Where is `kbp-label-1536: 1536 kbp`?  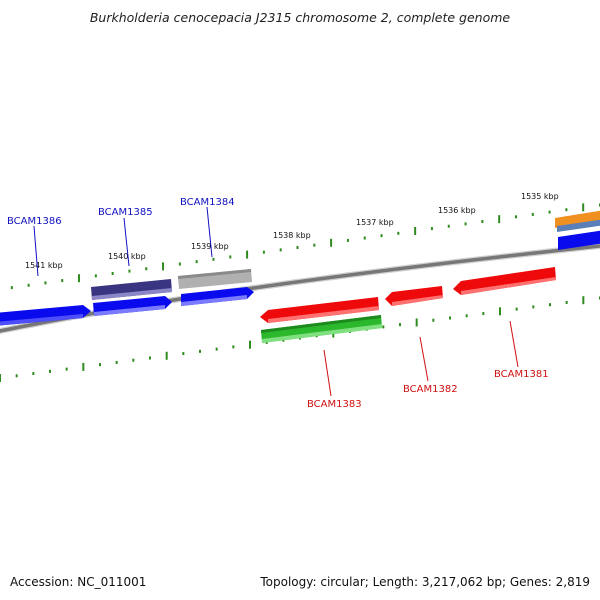 kbp-label-1536: 1536 kbp is located at coordinates (457, 210).